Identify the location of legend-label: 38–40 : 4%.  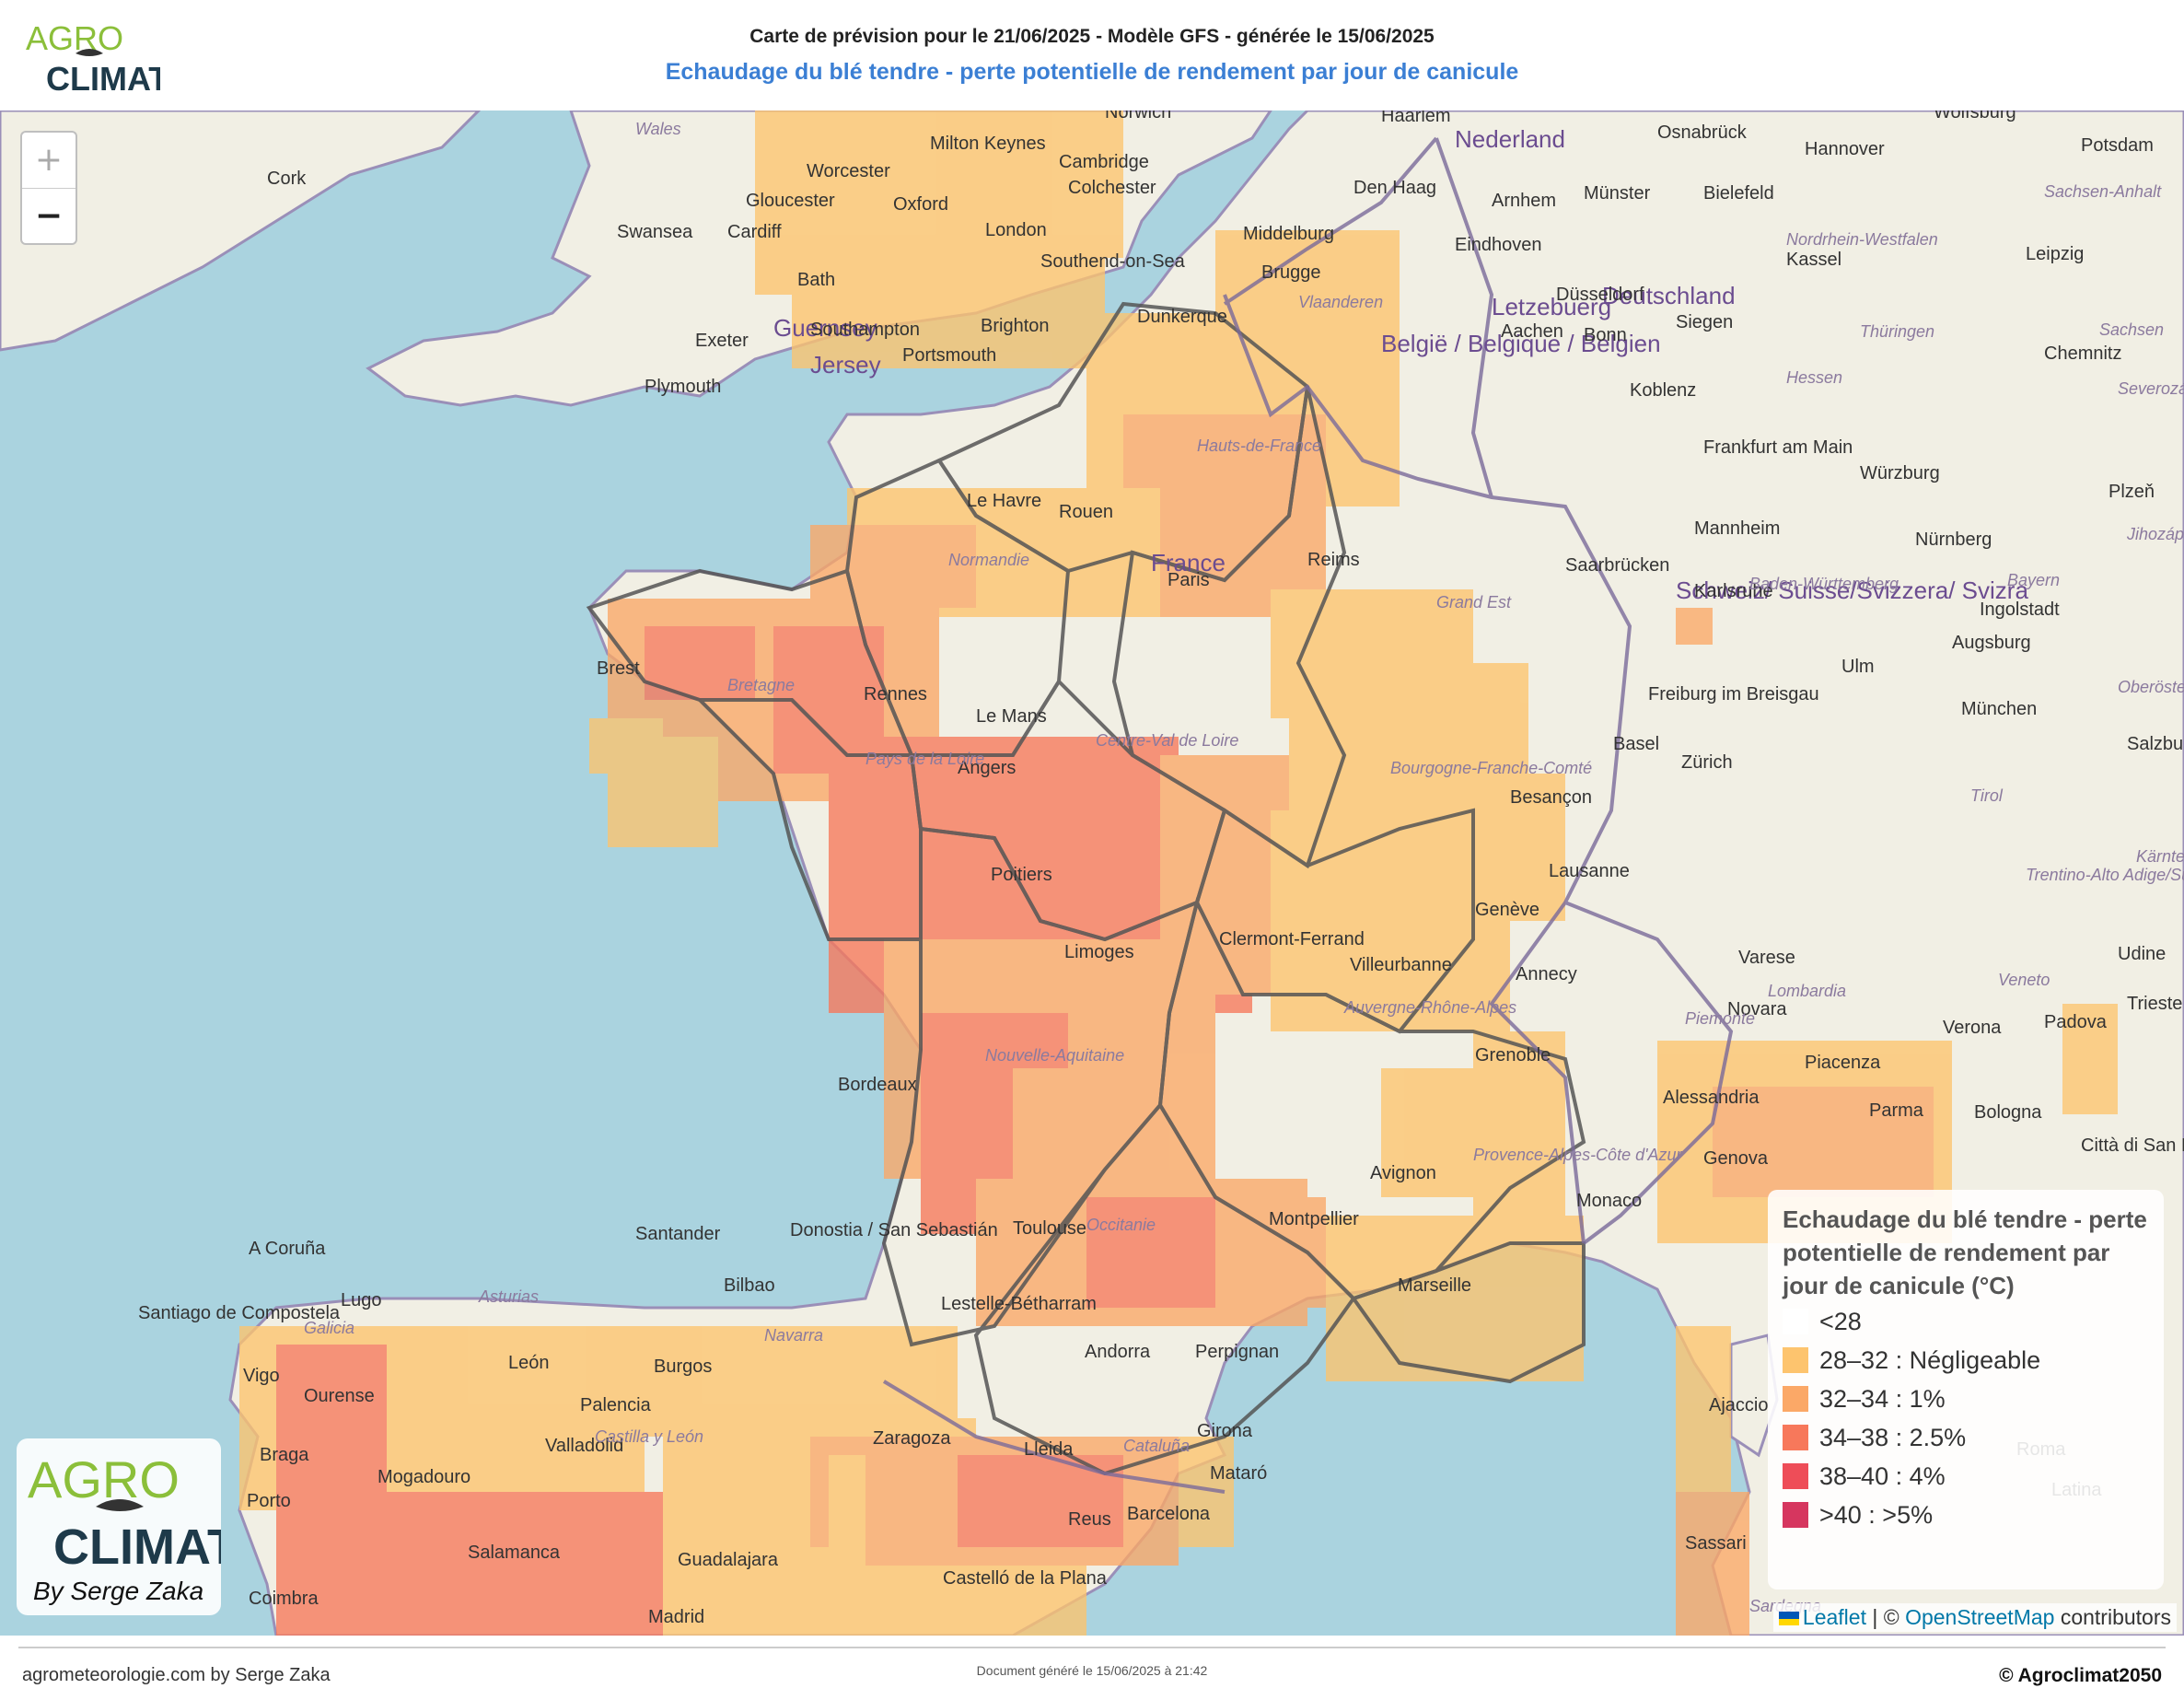
(1882, 1475).